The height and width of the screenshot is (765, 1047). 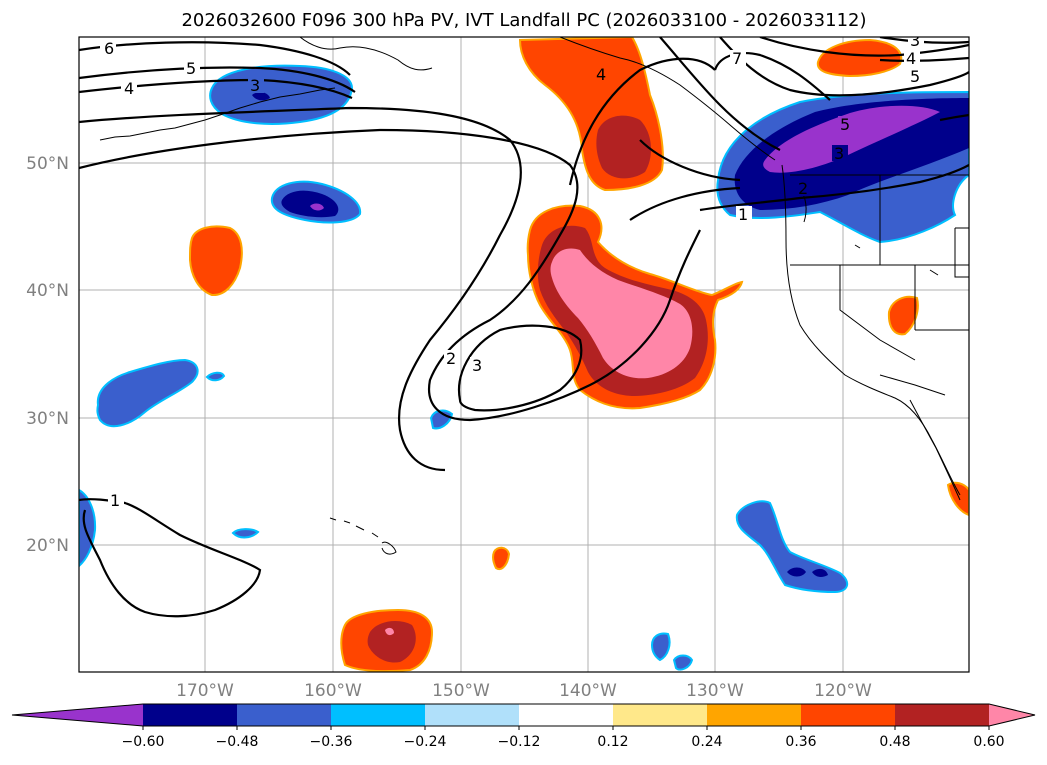 What do you see at coordinates (879, 268) in the screenshot?
I see `us-state-borders` at bounding box center [879, 268].